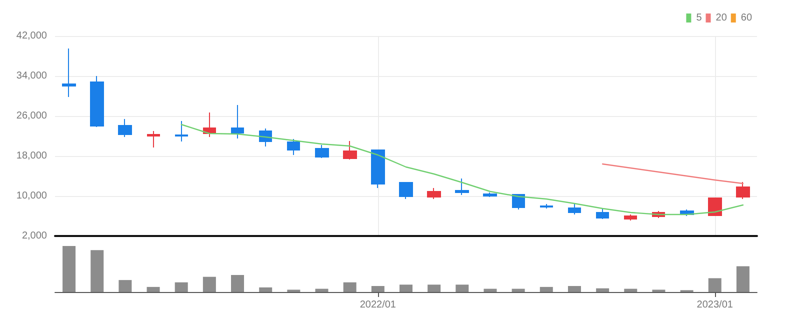 The image size is (793, 328). Describe the element at coordinates (32, 156) in the screenshot. I see `y-tick-label: 18,000` at that location.